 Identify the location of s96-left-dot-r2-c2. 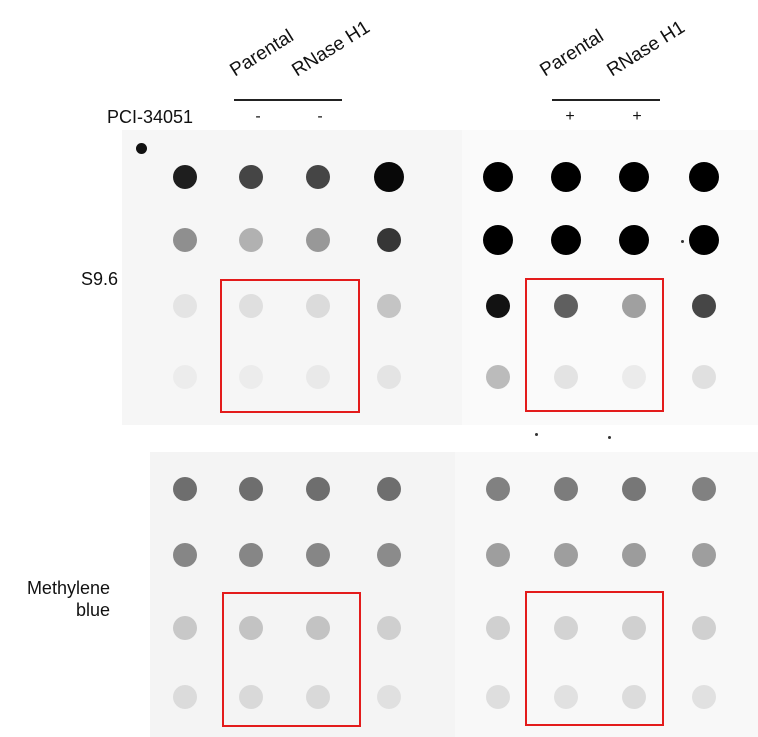
(251, 240).